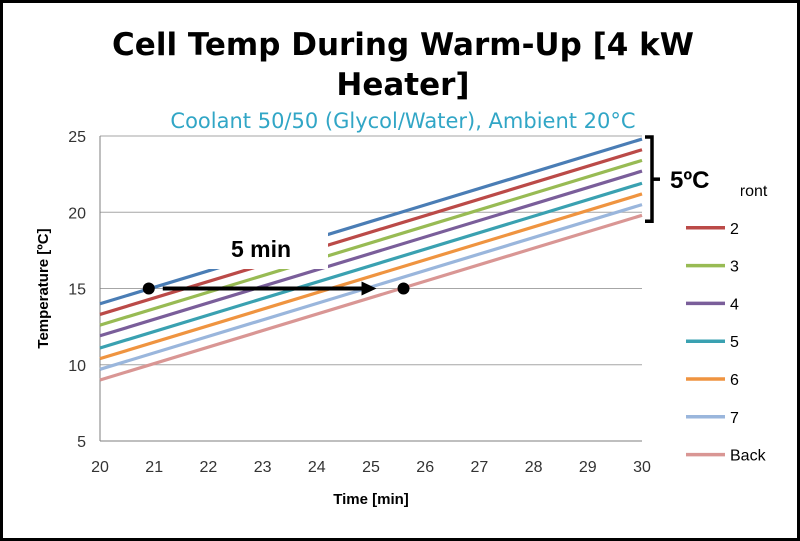 This screenshot has height=541, width=800. Describe the element at coordinates (209, 467) in the screenshot. I see `x-tick-label: 22` at that location.